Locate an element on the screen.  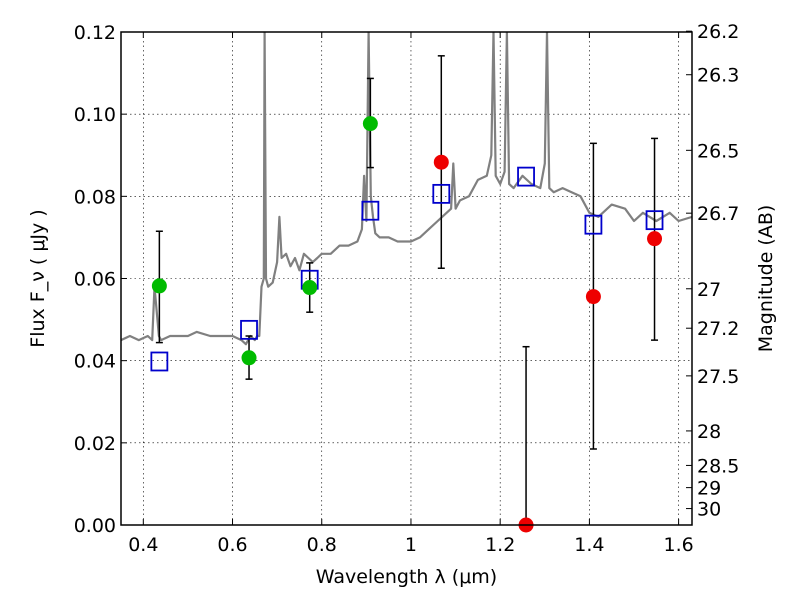
y-tick-label: 0.00 is located at coordinates (95, 526).